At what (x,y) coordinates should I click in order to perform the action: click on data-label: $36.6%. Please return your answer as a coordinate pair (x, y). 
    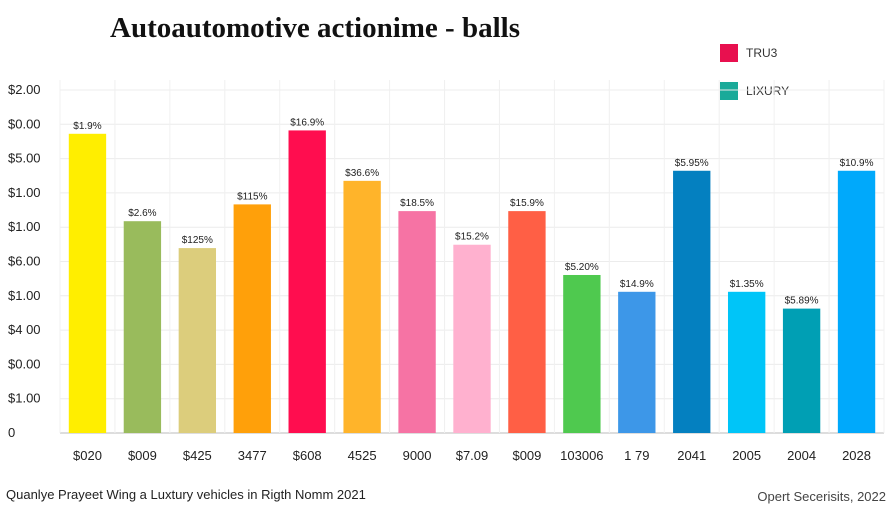
    Looking at the image, I should click on (362, 173).